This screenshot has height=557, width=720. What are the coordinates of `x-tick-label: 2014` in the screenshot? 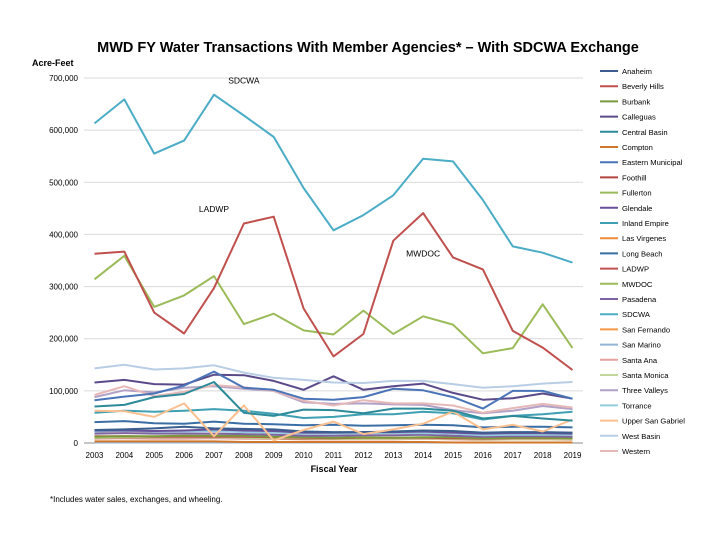 It's located at (423, 455).